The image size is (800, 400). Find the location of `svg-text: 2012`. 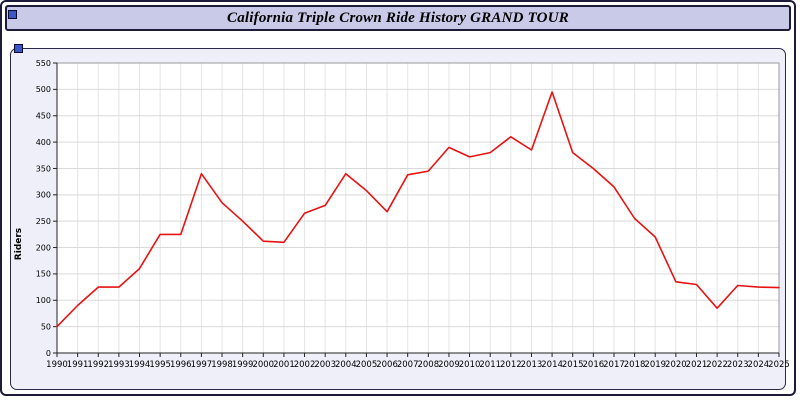

svg-text: 2012 is located at coordinates (511, 365).